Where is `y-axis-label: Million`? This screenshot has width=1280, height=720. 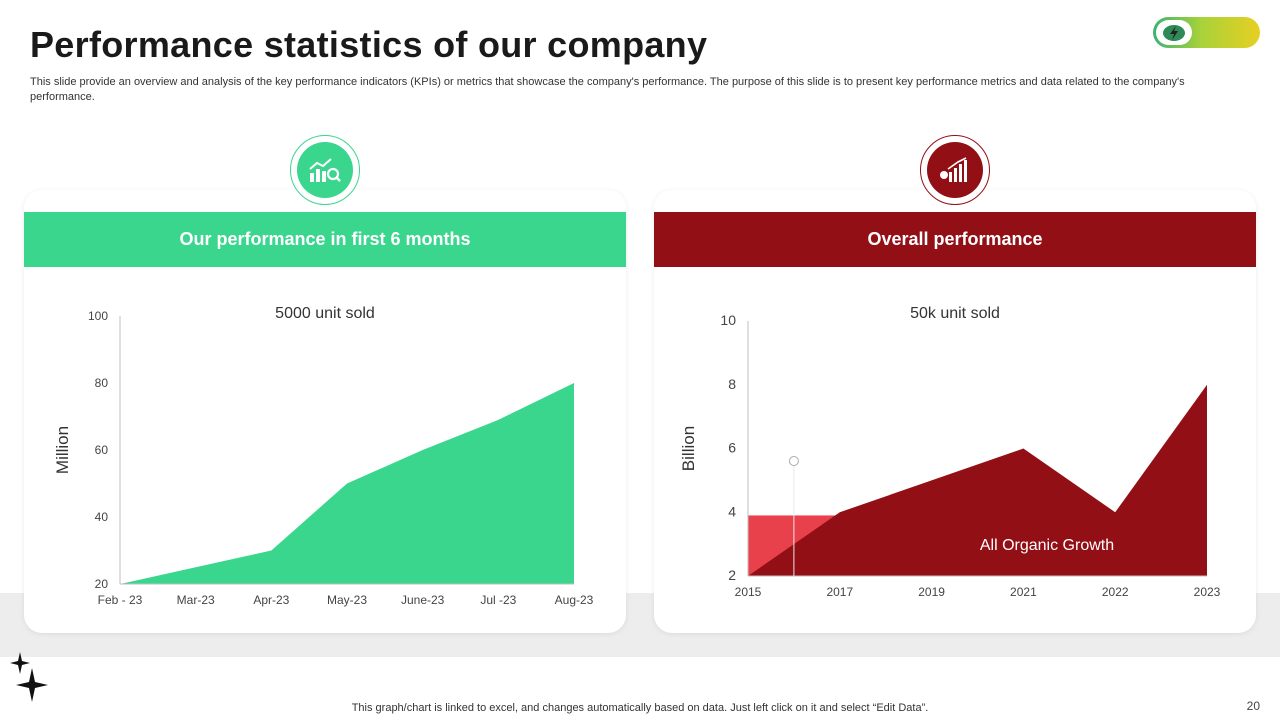 y-axis-label: Million is located at coordinates (62, 450).